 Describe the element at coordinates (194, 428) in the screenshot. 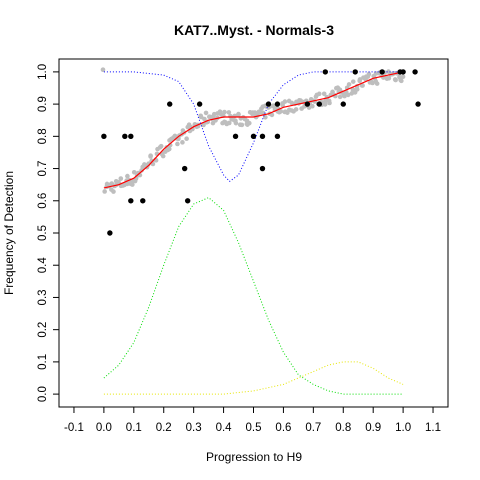

I see `x-tick-label: 0.3` at that location.